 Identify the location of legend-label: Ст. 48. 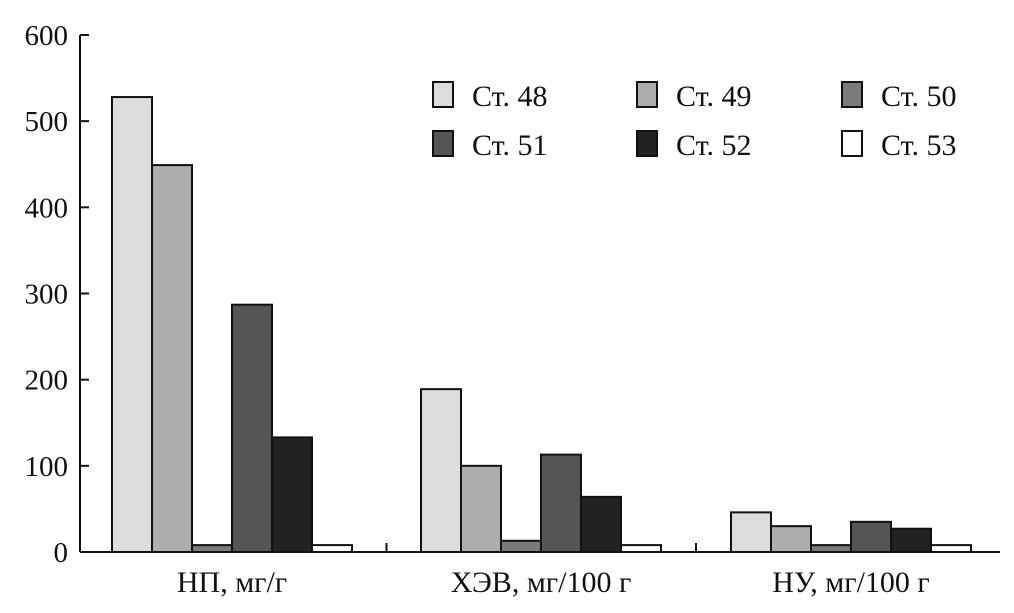
(509, 96).